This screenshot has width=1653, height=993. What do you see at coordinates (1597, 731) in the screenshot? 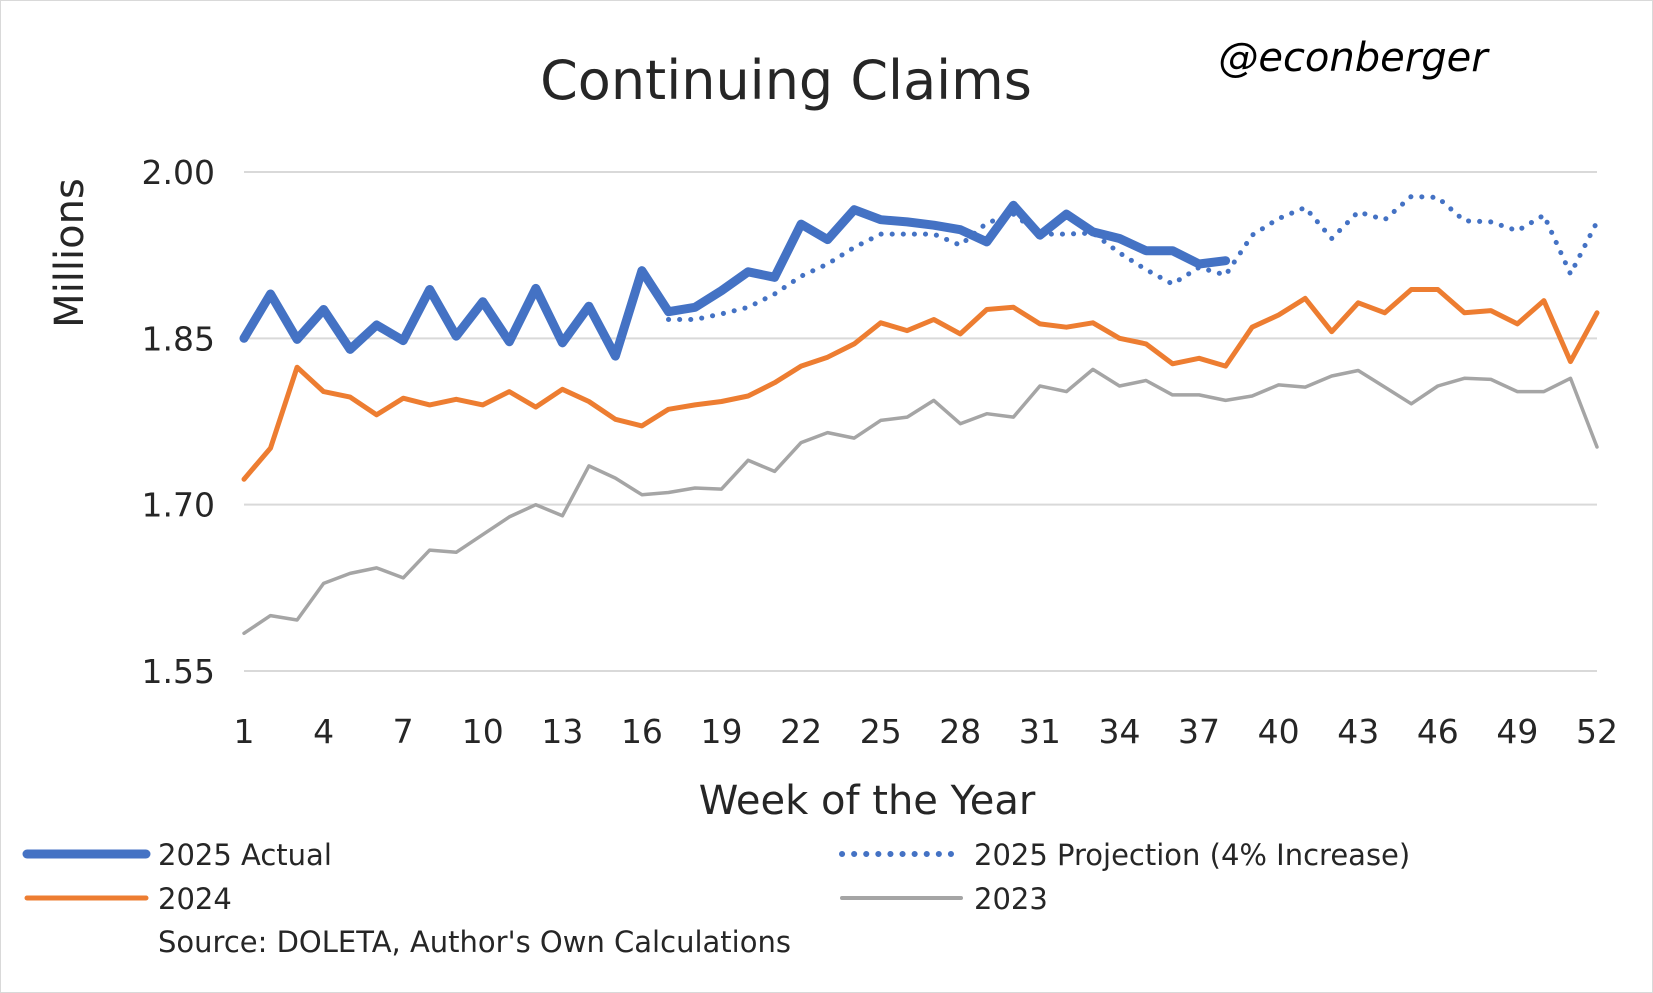
I see `x-tick-label: 52` at bounding box center [1597, 731].